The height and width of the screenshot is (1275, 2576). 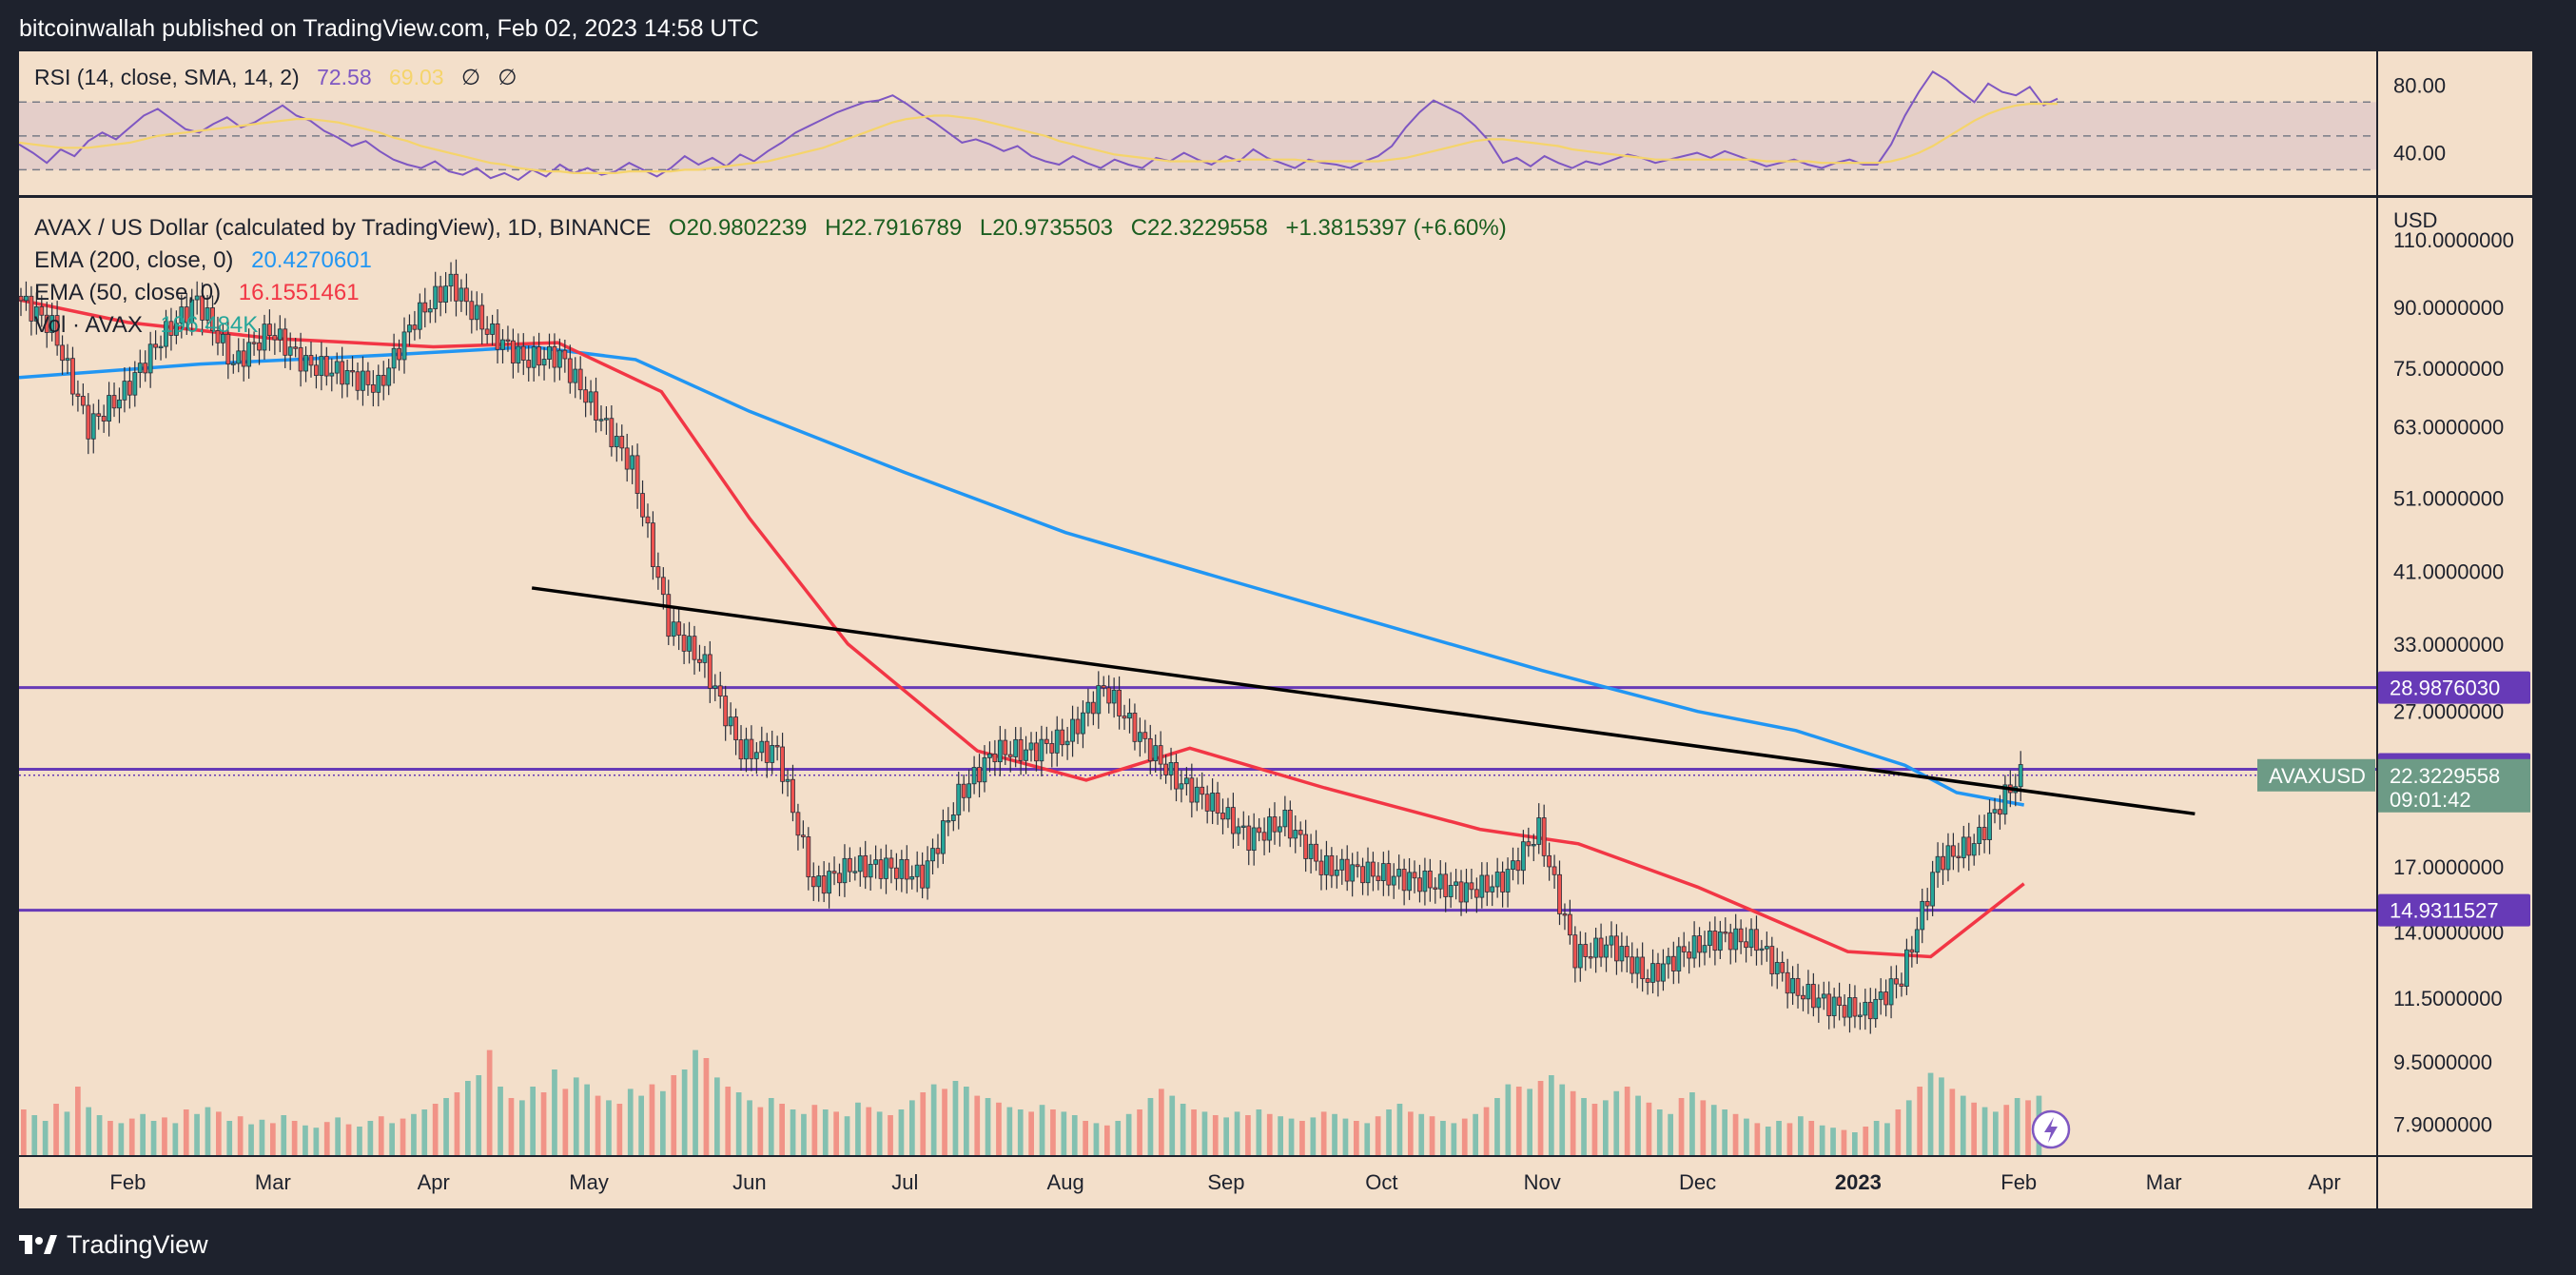 I want to click on ema200-value: 20.4270601, so click(x=311, y=260).